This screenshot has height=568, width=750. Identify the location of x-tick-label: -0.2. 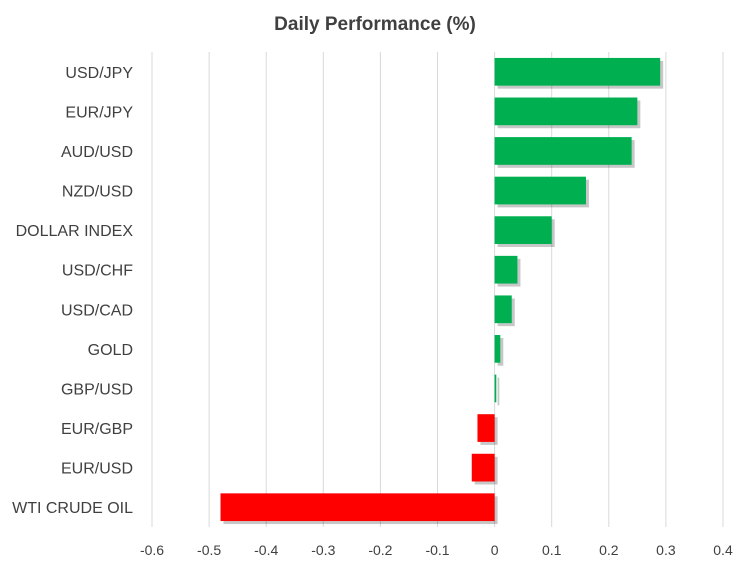
(380, 550).